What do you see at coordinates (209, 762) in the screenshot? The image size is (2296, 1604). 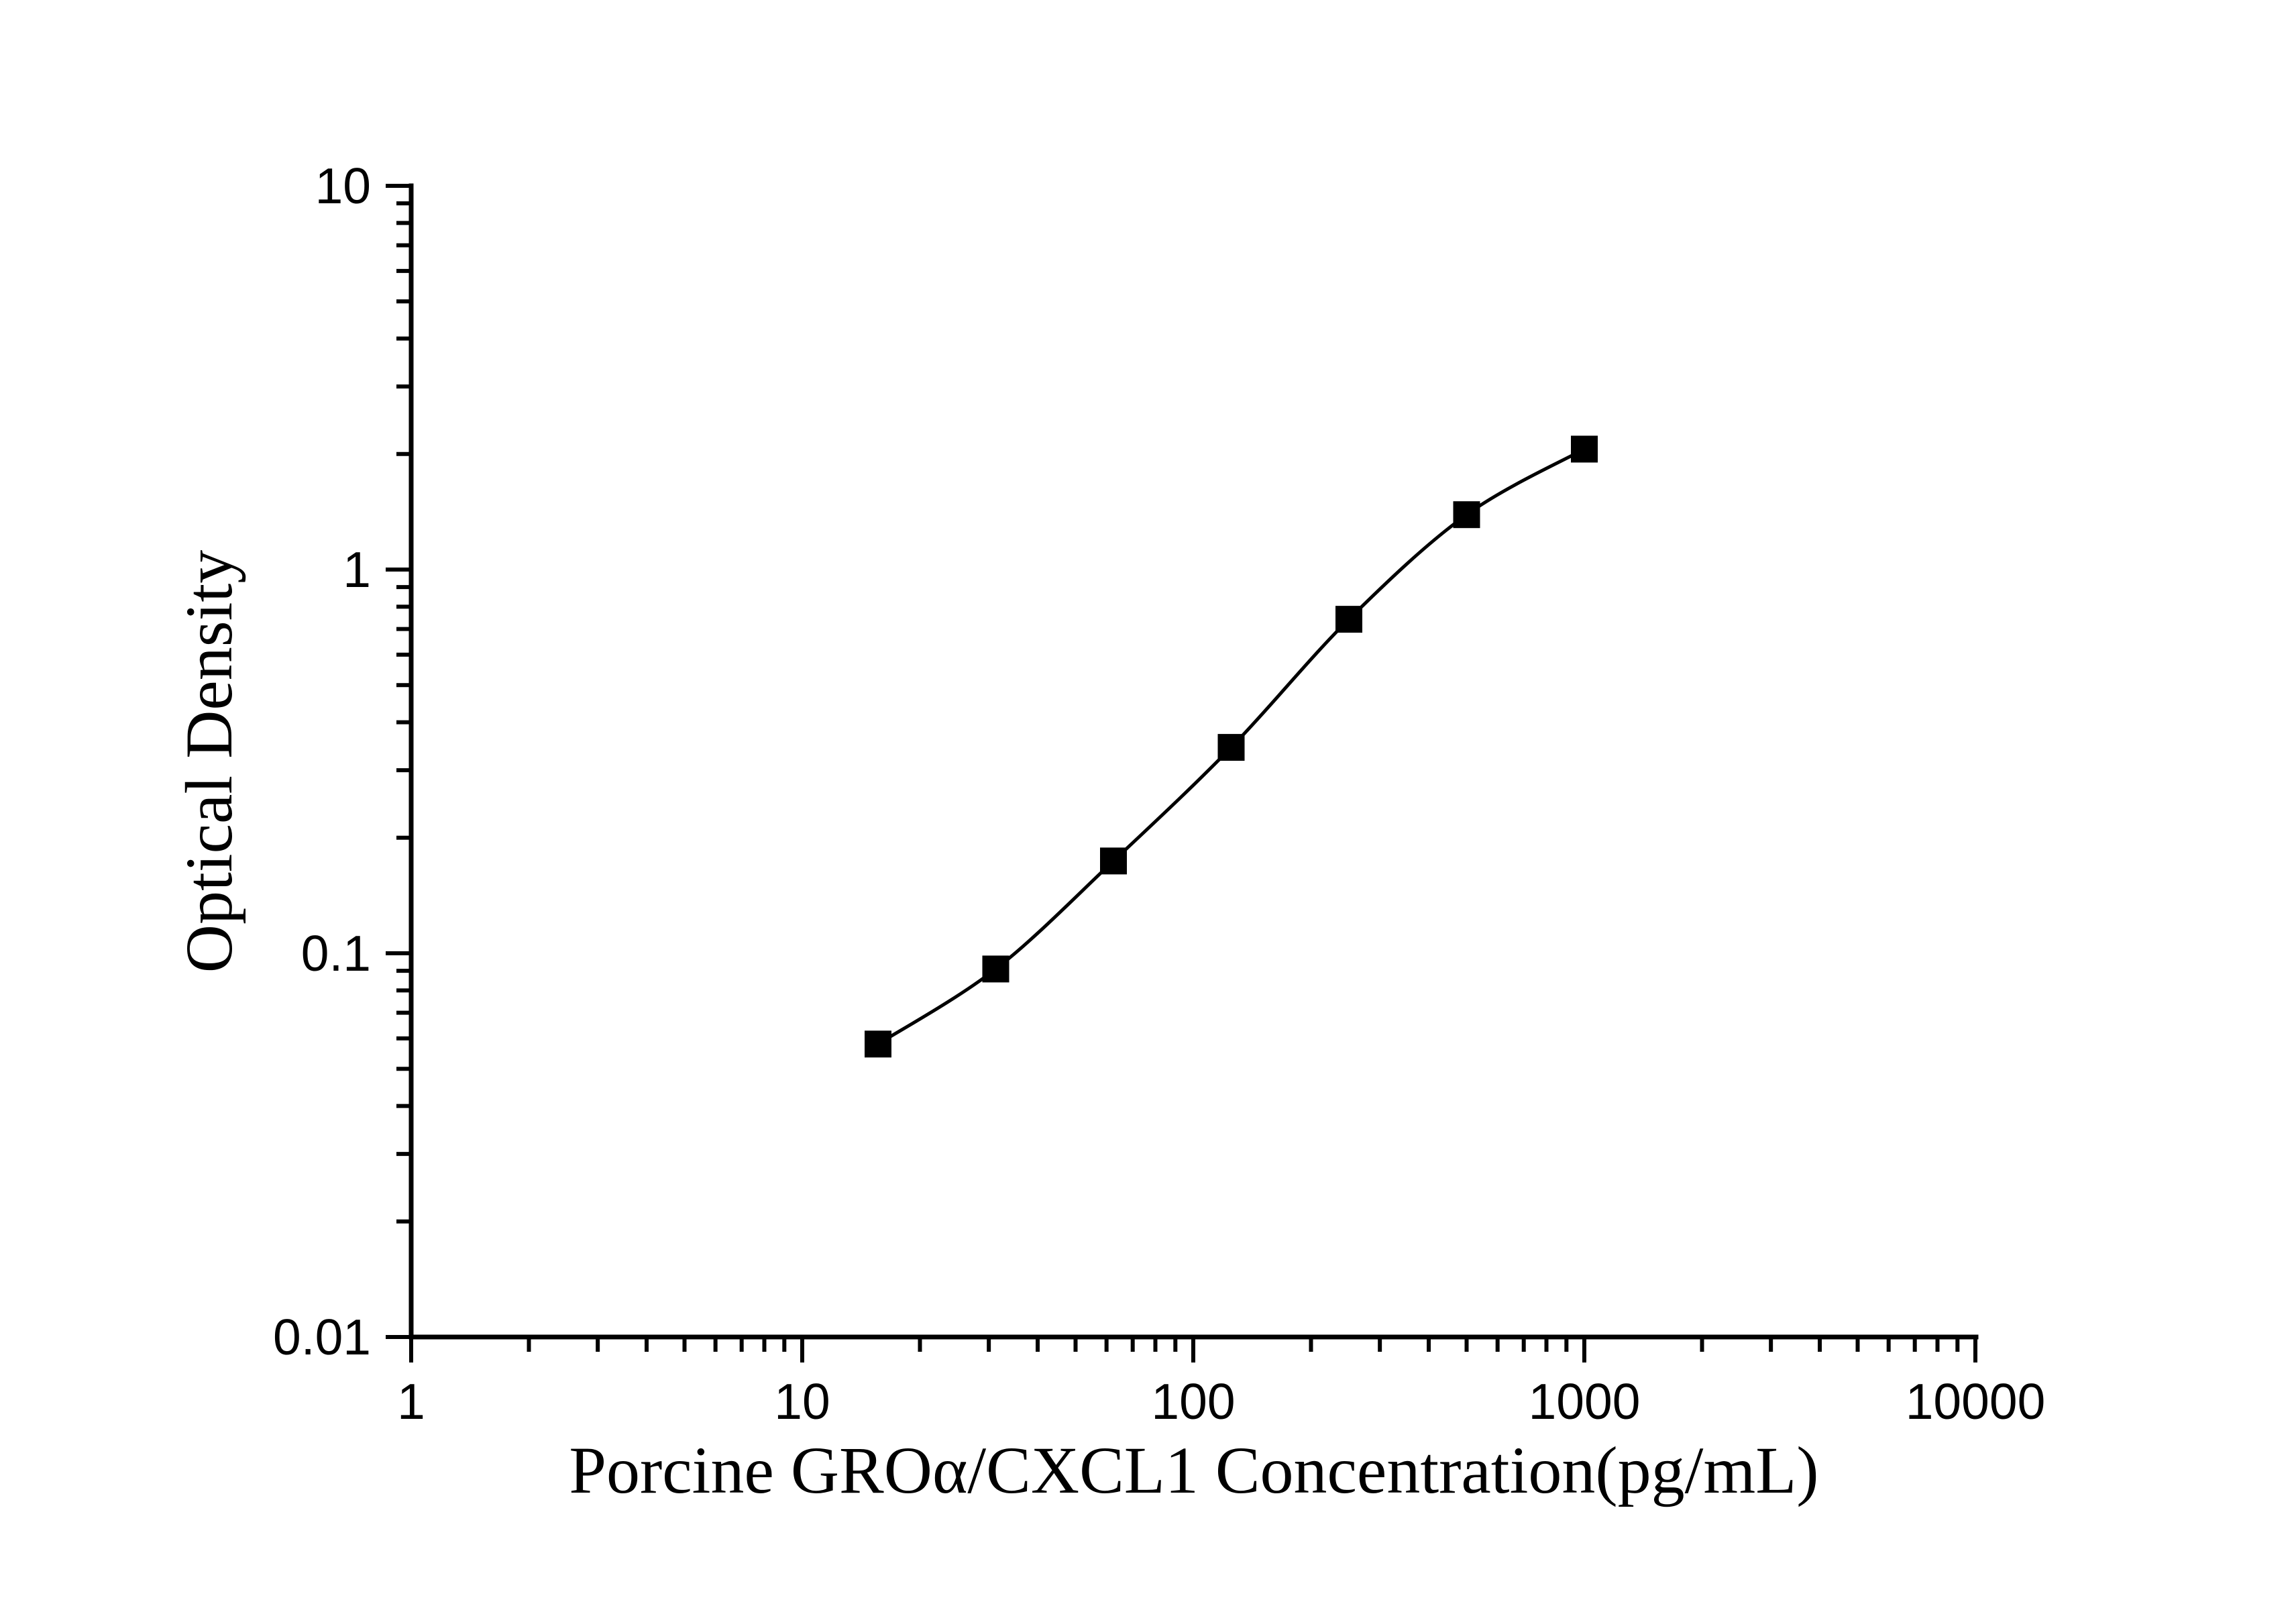 I see `y-axis-title: Optical Density` at bounding box center [209, 762].